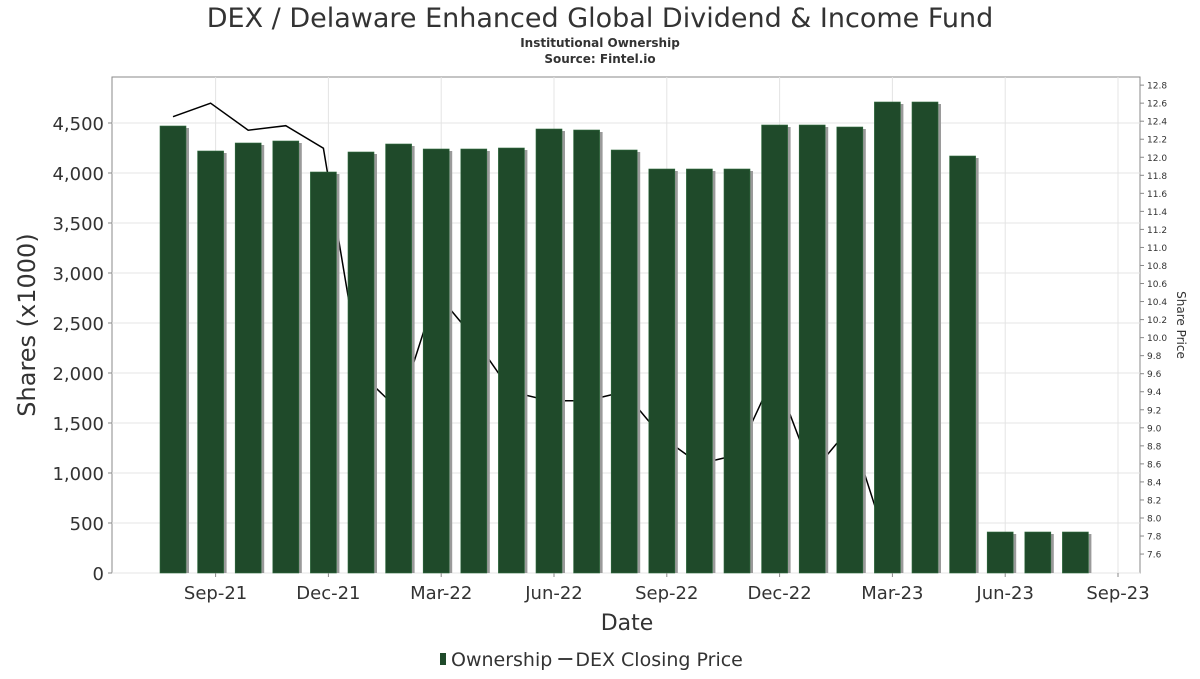 The height and width of the screenshot is (679, 1200). What do you see at coordinates (1157, 339) in the screenshot?
I see `y2-tick-label: 10.0` at bounding box center [1157, 339].